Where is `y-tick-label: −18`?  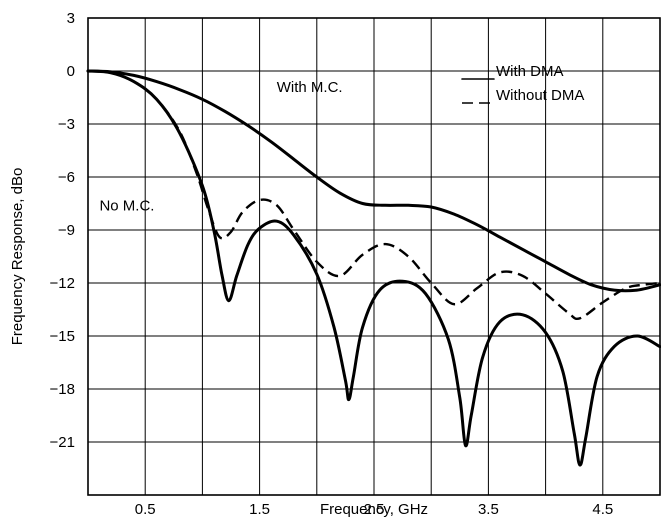
y-tick-label: −18 is located at coordinates (62, 389).